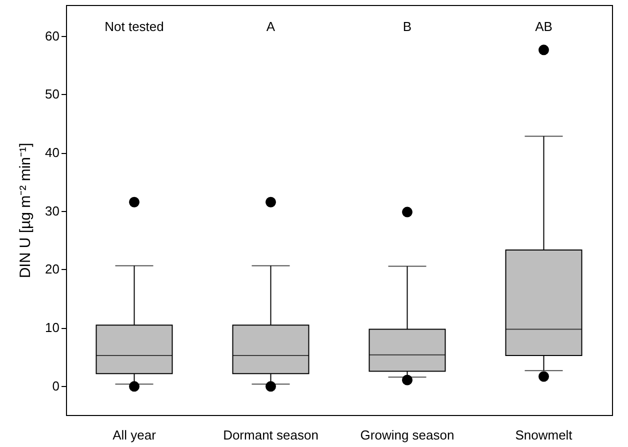 The image size is (628, 447). What do you see at coordinates (56, 386) in the screenshot?
I see `y-tick-label: 0` at bounding box center [56, 386].